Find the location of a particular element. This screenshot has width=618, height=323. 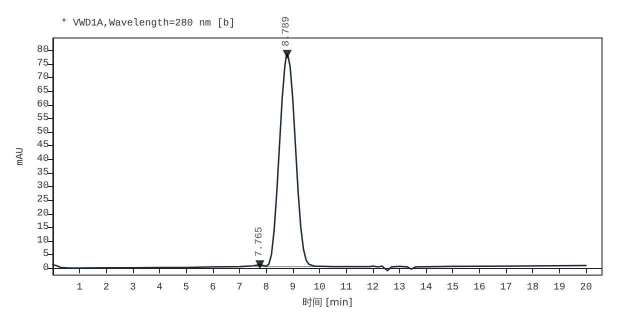

y-tick-label: 60 is located at coordinates (42, 104).